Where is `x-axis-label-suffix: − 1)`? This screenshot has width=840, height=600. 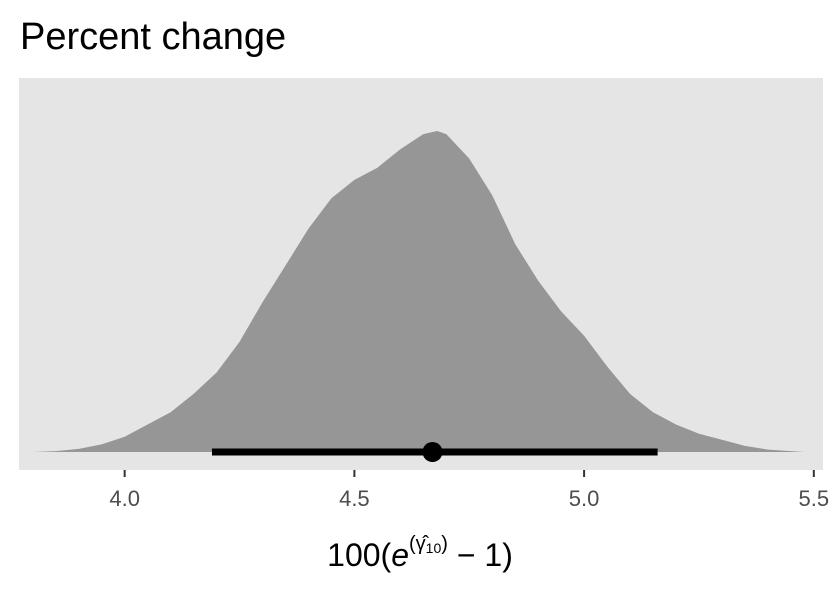 x-axis-label-suffix: − 1) is located at coordinates (480, 555).